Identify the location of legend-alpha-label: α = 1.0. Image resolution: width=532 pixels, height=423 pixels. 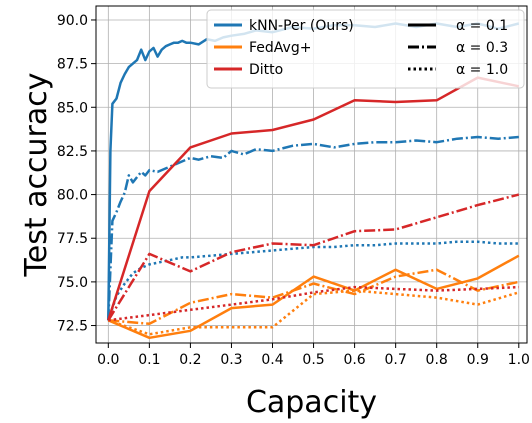
(482, 70).